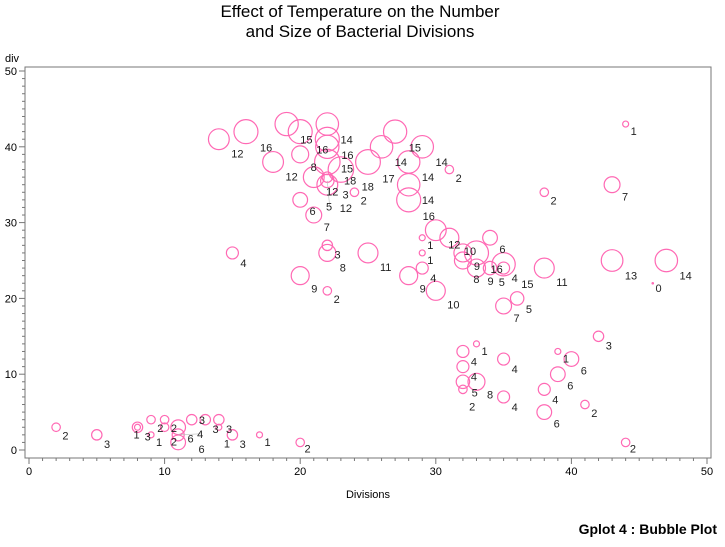 This screenshot has height=547, width=725. I want to click on x-axis-label: Divisions, so click(368, 495).